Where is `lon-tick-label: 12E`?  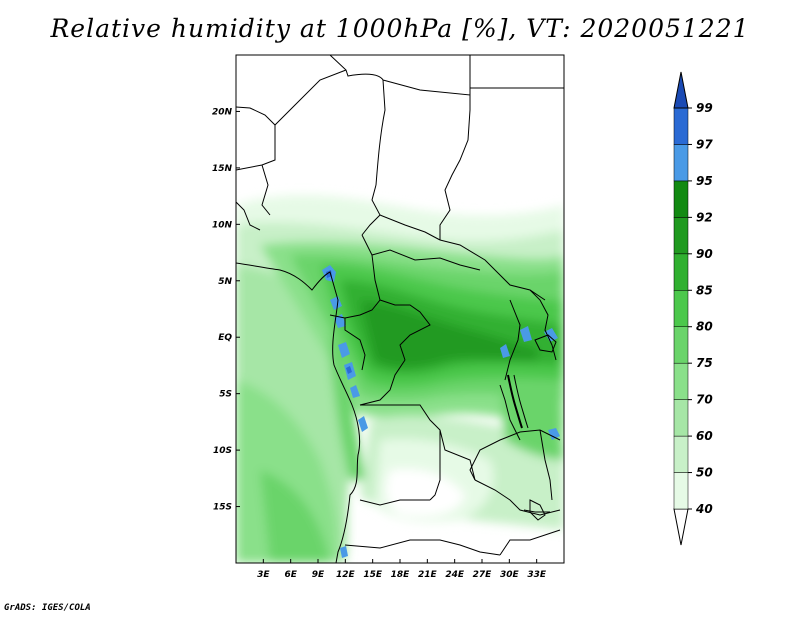
lon-tick-label: 12E is located at coordinates (346, 575).